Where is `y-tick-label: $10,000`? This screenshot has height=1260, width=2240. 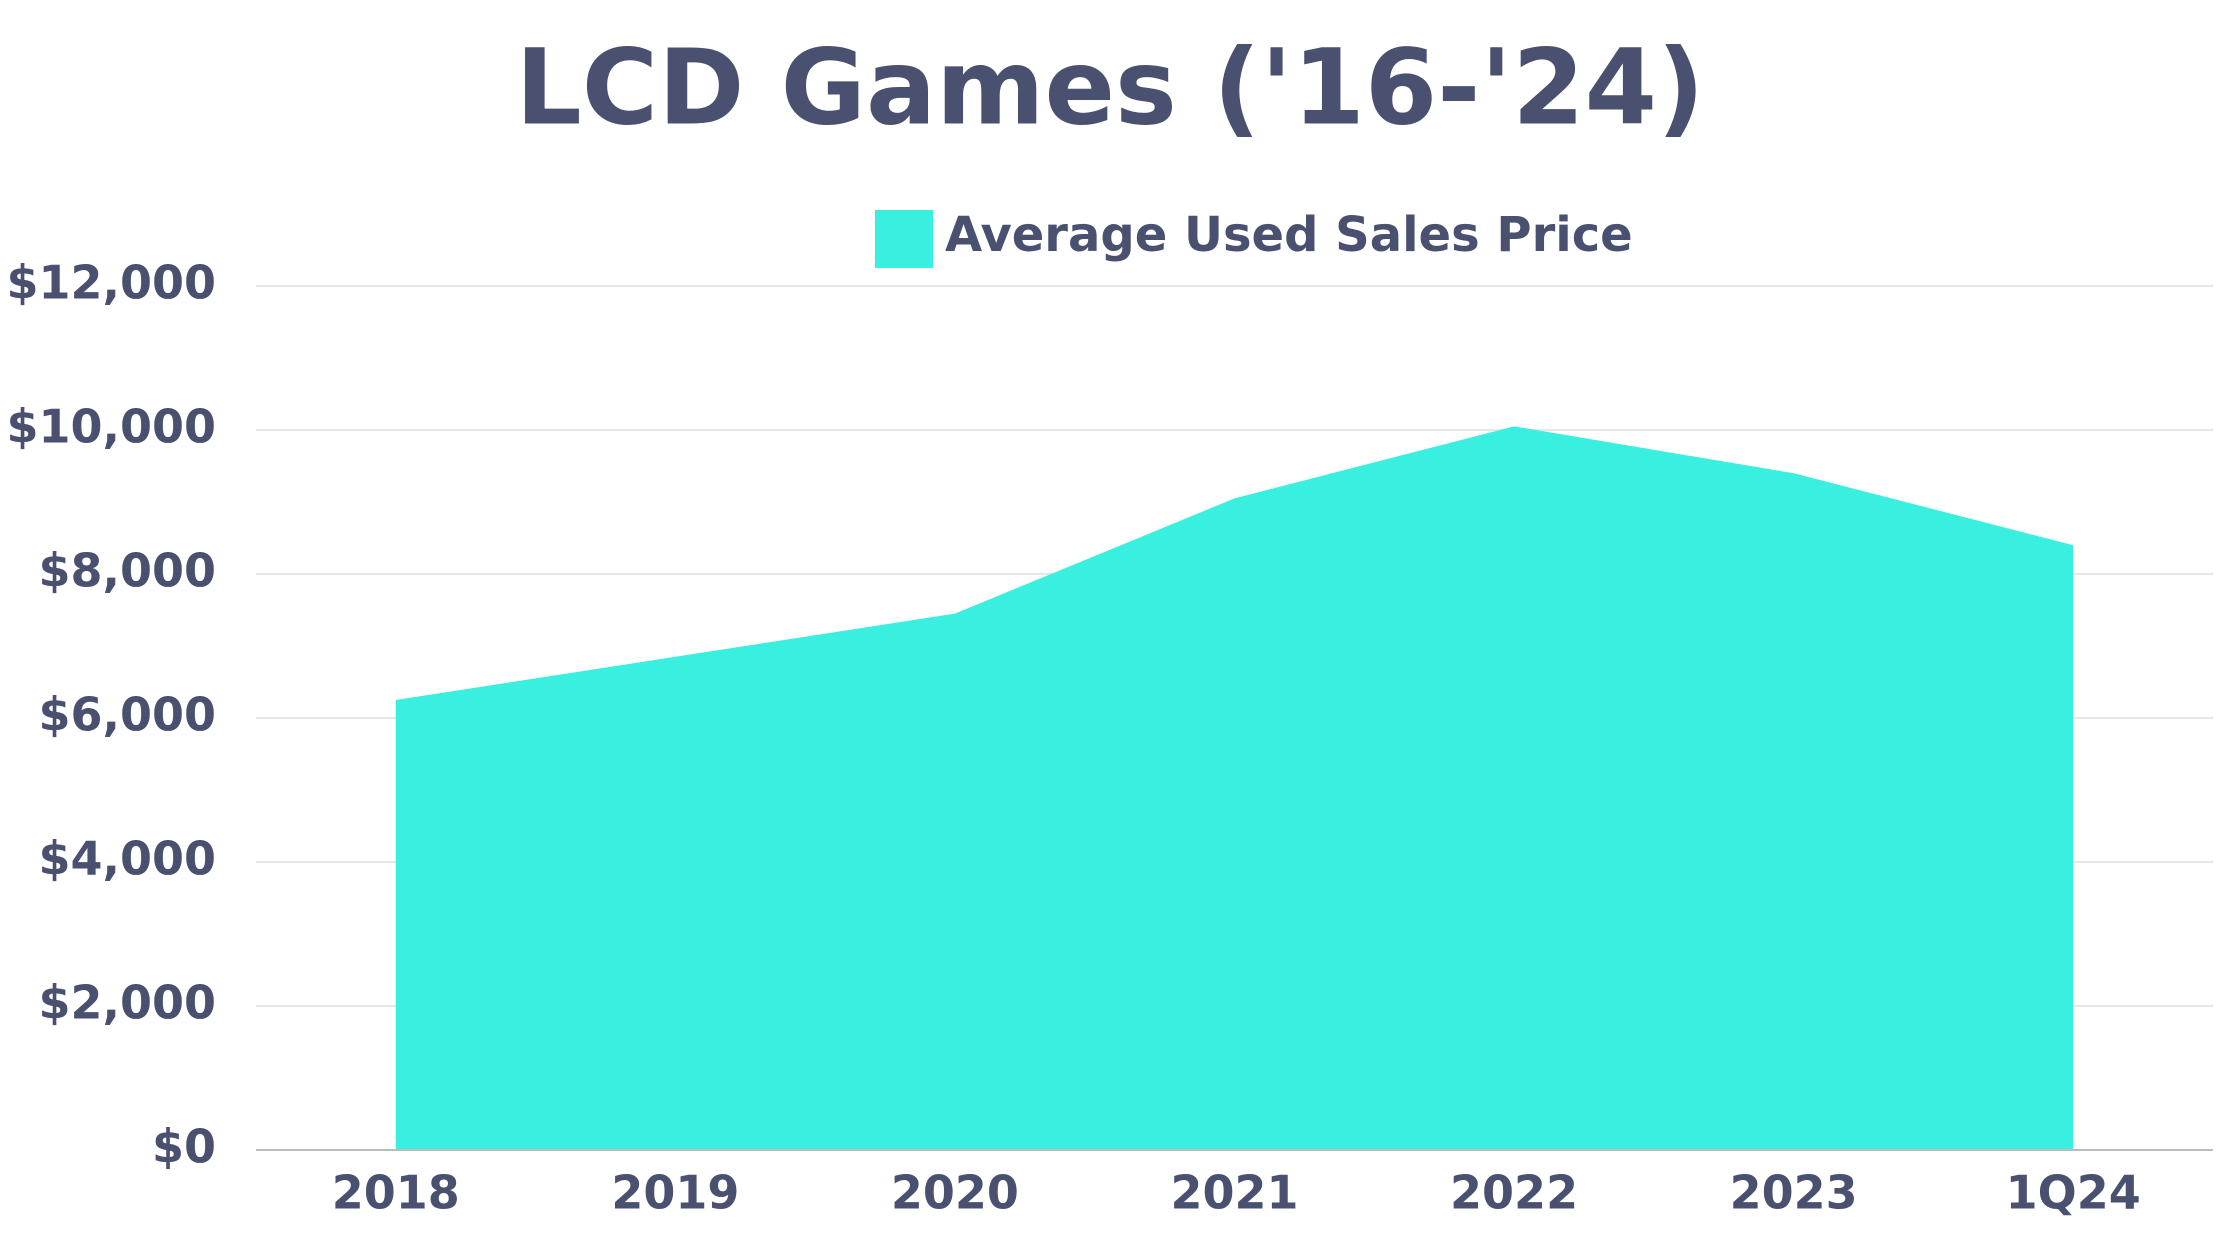
y-tick-label: $10,000 is located at coordinates (111, 427).